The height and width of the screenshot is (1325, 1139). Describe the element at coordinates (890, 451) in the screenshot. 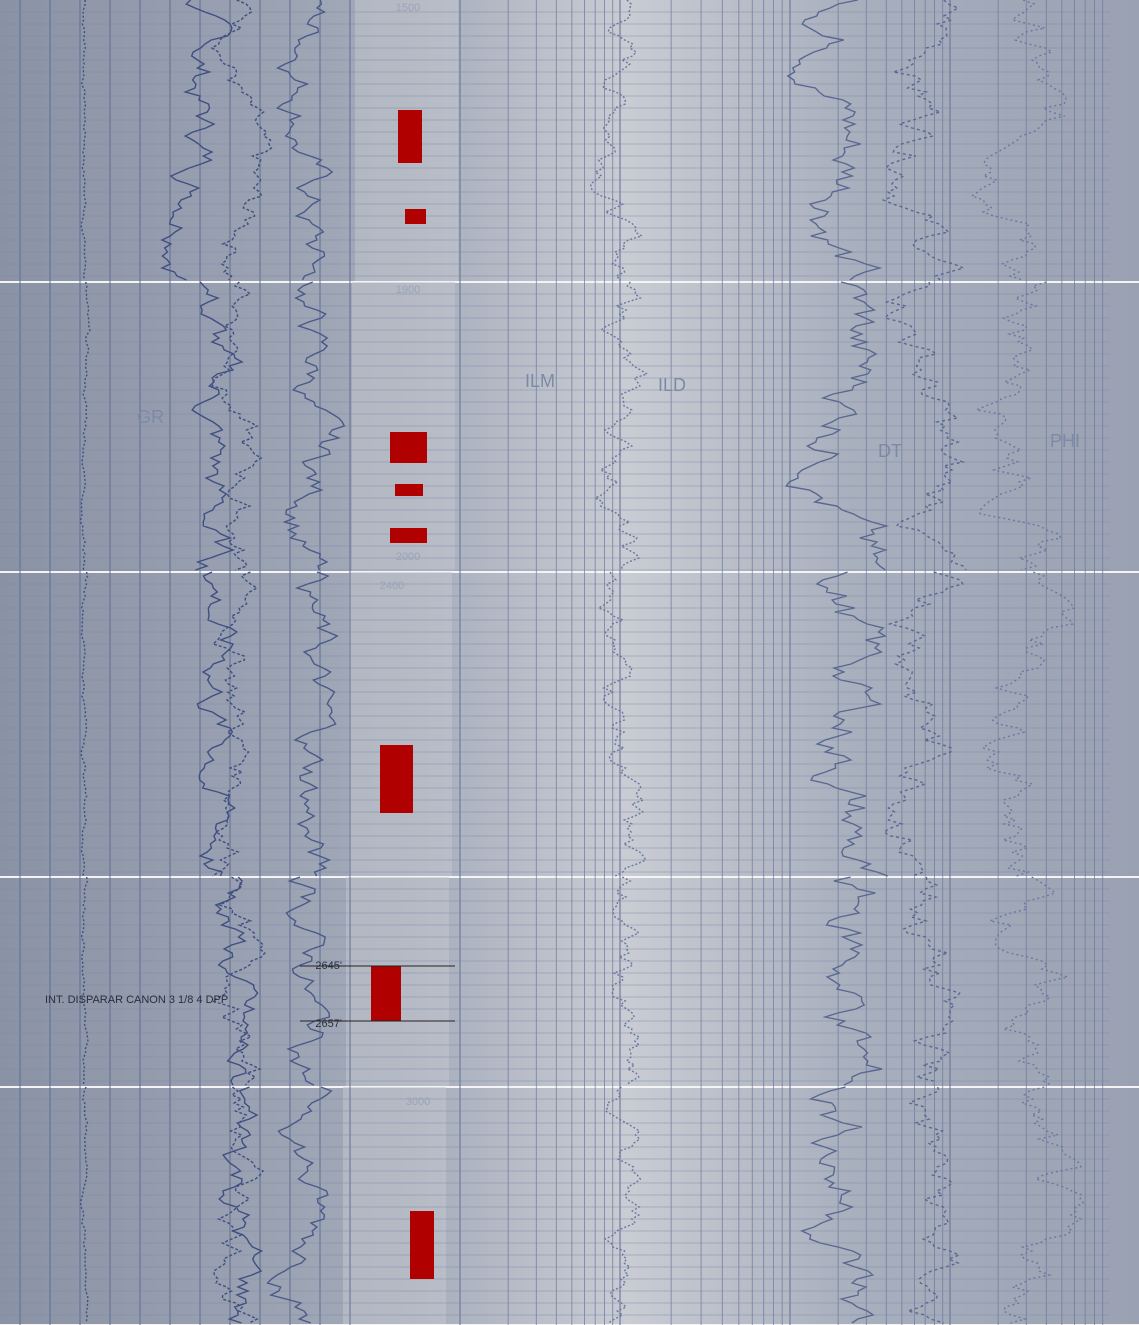

I see `curve-label: DT` at that location.